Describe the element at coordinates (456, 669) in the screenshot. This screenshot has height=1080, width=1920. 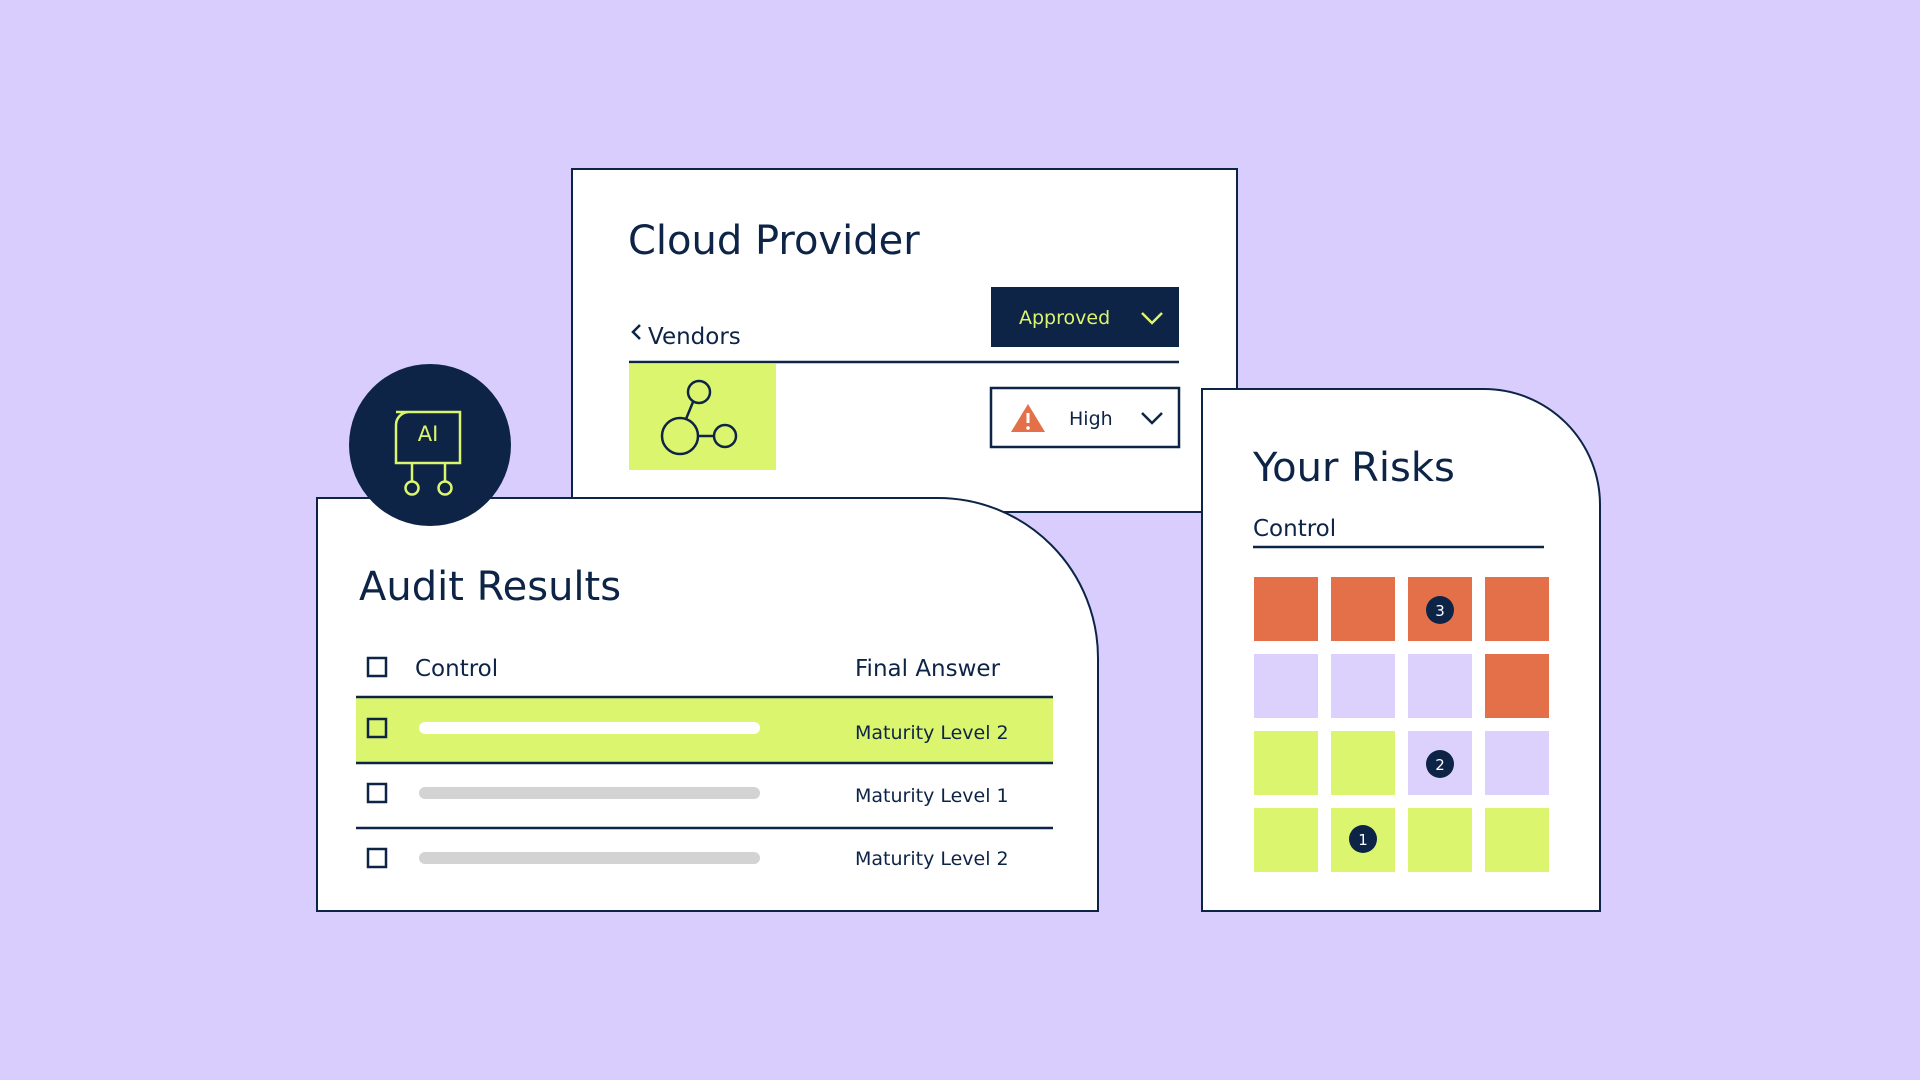
I see `column-header: Control` at that location.